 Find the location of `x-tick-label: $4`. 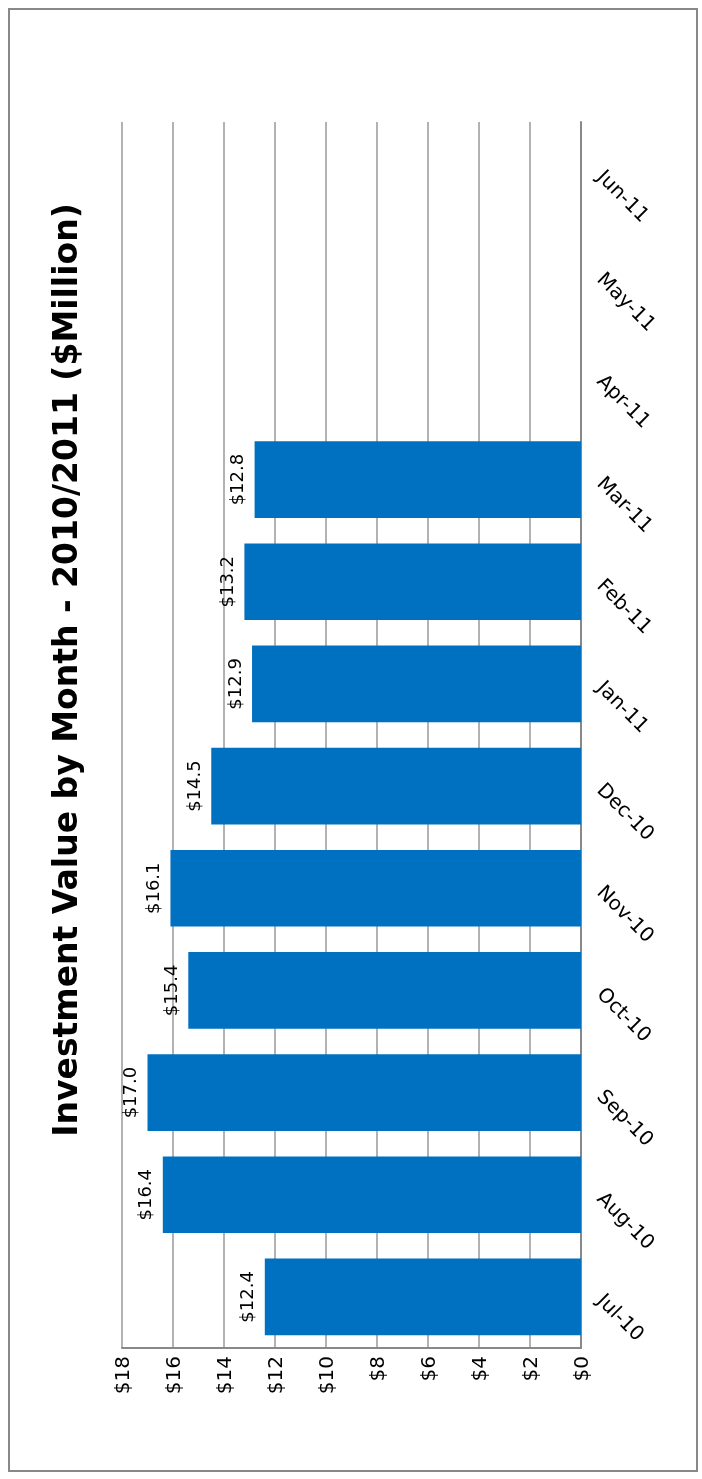

x-tick-label: $4 is located at coordinates (479, 1369).